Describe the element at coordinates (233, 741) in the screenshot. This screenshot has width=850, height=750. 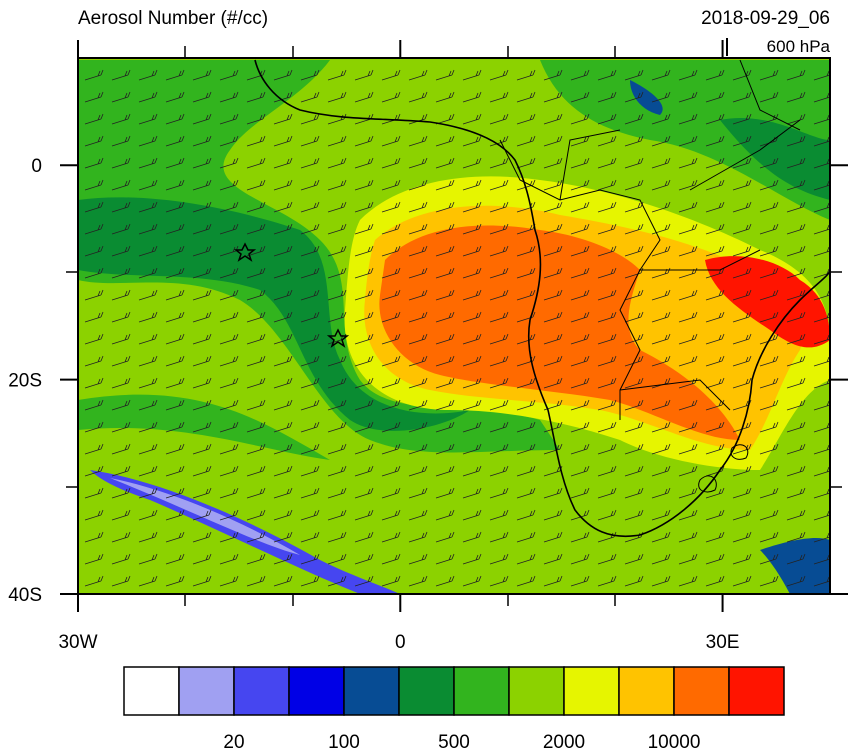
I see `colorbar-label: 20` at that location.